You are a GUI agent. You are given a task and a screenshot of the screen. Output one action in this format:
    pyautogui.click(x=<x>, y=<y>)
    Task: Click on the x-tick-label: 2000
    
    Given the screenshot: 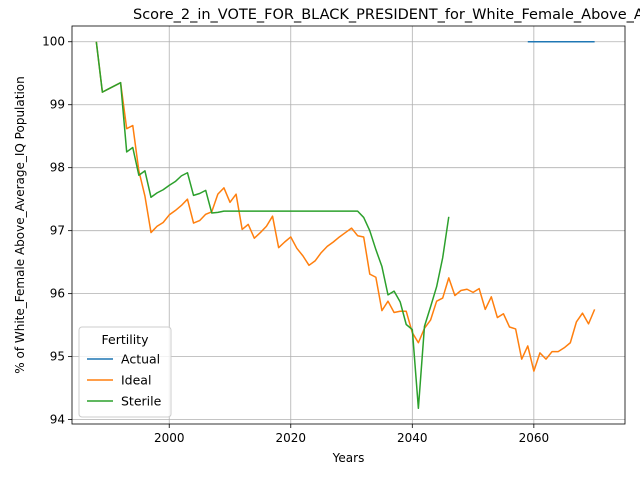 What is the action you would take?
    pyautogui.click(x=169, y=438)
    